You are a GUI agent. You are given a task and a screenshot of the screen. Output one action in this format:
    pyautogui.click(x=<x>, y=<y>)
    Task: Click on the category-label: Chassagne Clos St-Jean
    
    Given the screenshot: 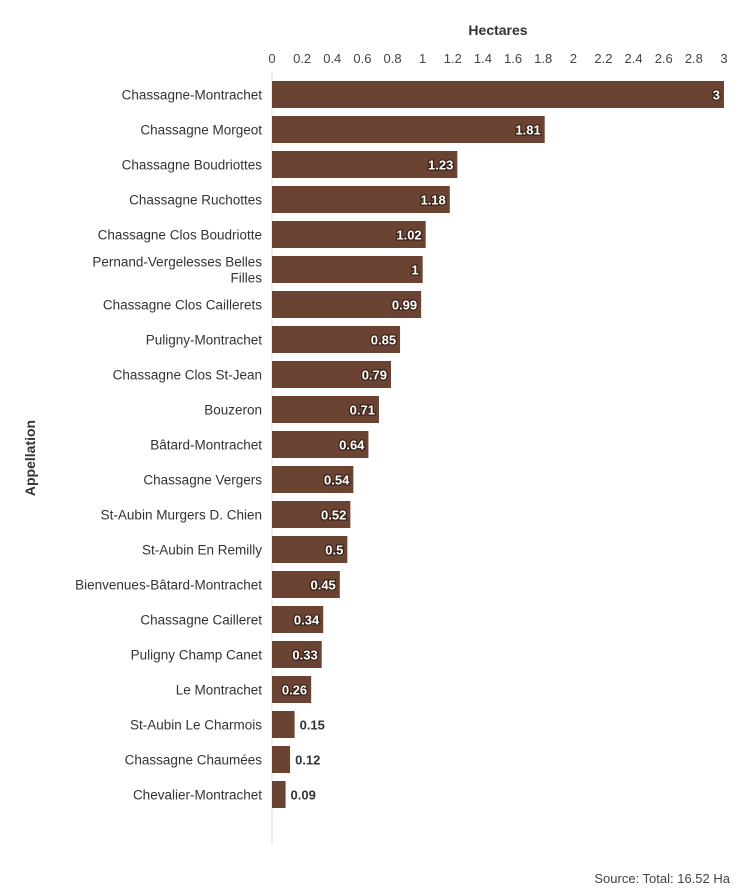 What is the action you would take?
    pyautogui.click(x=187, y=375)
    